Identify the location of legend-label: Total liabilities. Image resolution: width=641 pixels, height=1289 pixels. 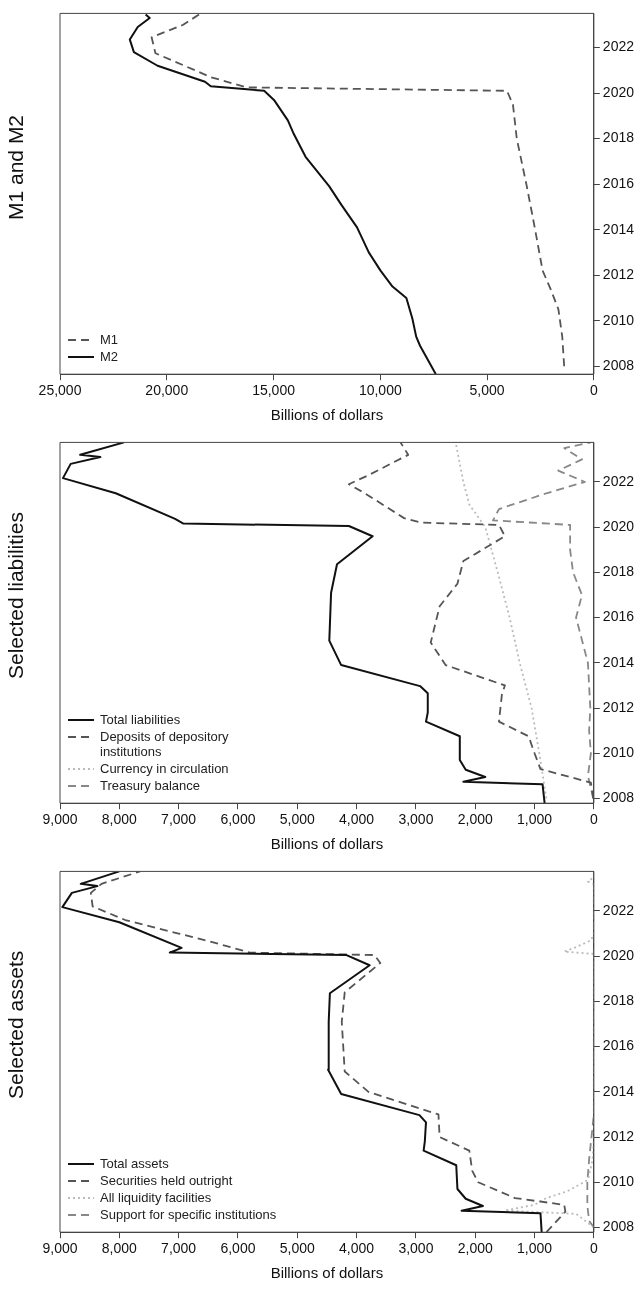
(140, 720).